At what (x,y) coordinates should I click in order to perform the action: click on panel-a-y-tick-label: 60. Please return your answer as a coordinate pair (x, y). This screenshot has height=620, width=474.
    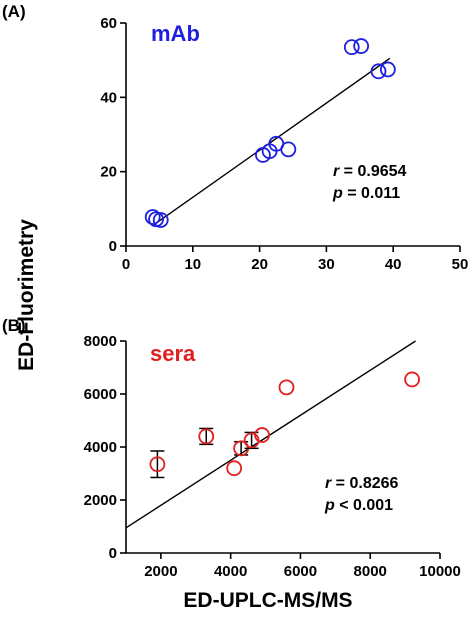
    Looking at the image, I should click on (108, 23).